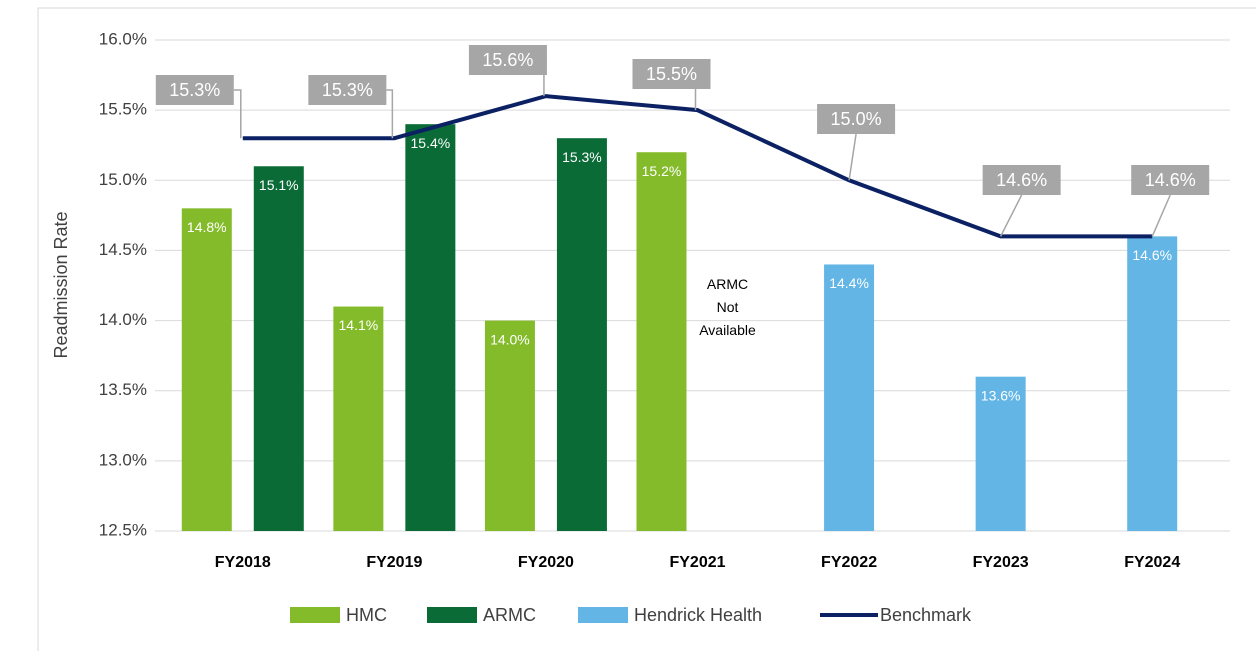 The image size is (1256, 651). Describe the element at coordinates (849, 562) in the screenshot. I see `x-tick-label: FY2022` at that location.